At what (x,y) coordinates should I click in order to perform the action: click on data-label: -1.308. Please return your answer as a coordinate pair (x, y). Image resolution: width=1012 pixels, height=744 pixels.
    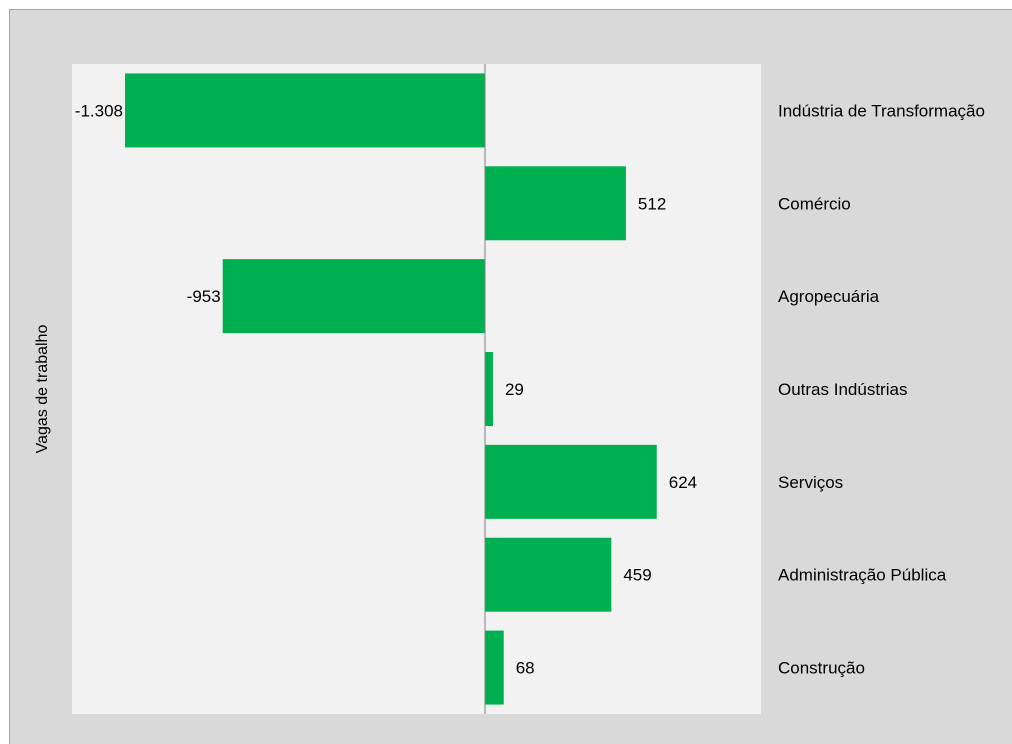
    Looking at the image, I should click on (99, 110).